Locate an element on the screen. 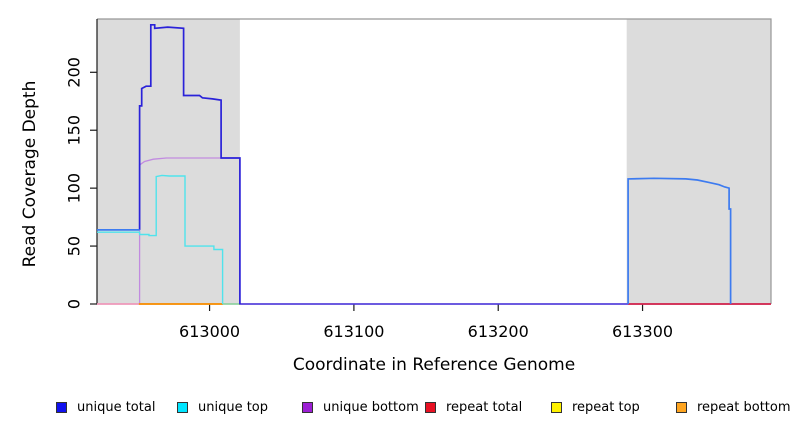 Image resolution: width=792 pixels, height=432 pixels. svg-text: 613200 is located at coordinates (498, 331).